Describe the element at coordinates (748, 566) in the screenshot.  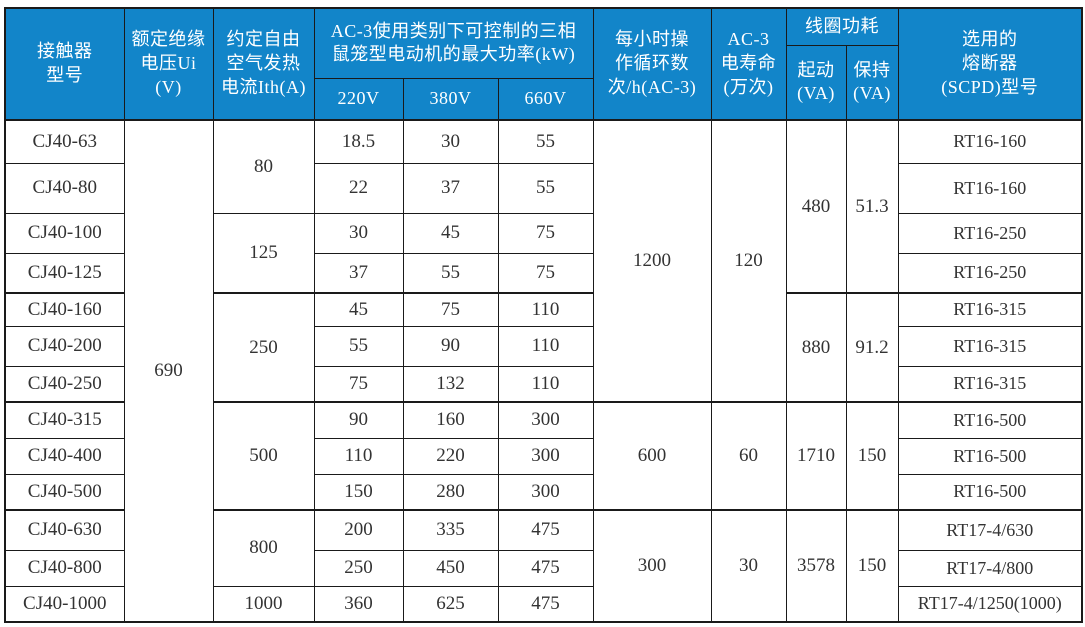
I see `cell-electrical-life: 30` at that location.